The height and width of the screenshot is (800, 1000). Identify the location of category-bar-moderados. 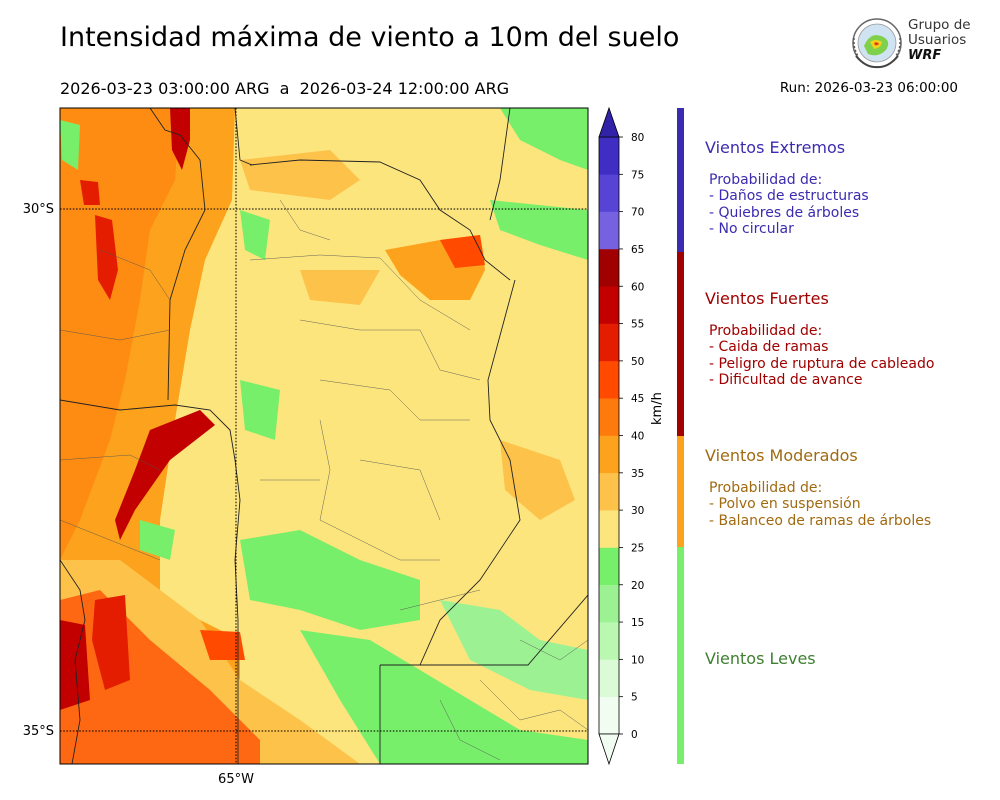
(680, 491).